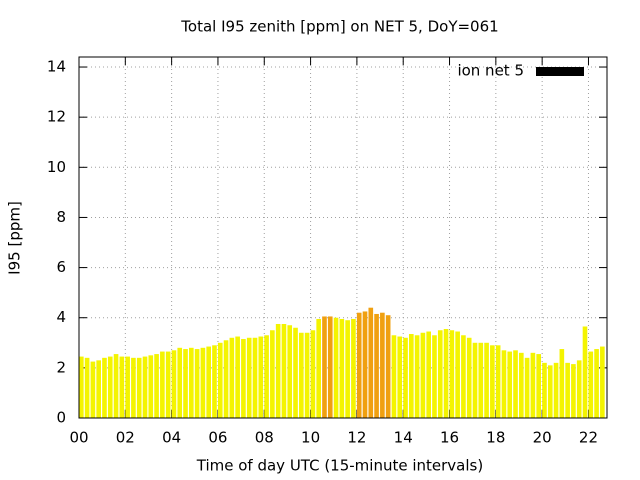 The image size is (640, 480). What do you see at coordinates (56, 167) in the screenshot?
I see `y-tick-label: 10` at bounding box center [56, 167].